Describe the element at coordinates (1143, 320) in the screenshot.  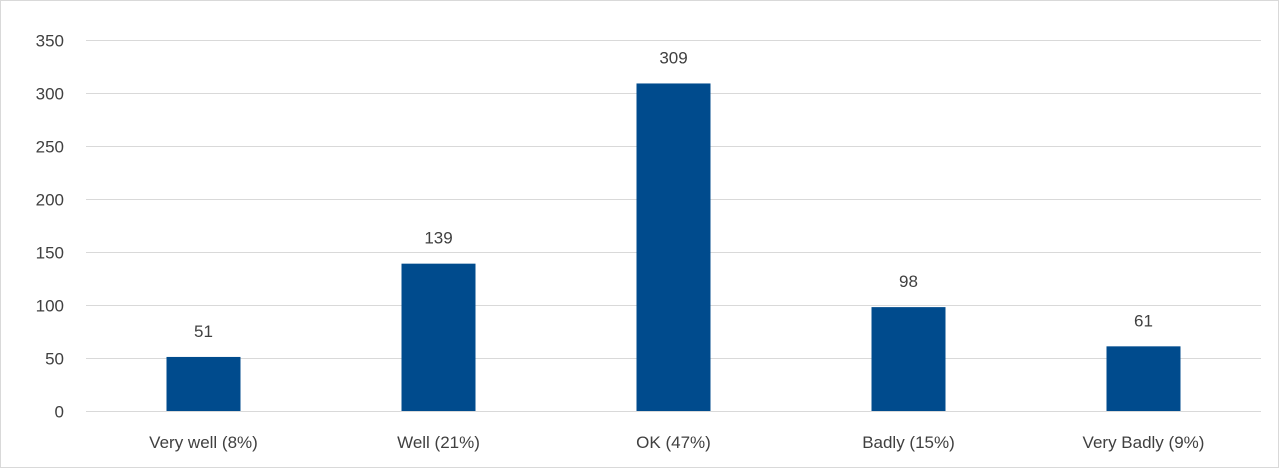
I see `data-label: 61` at that location.